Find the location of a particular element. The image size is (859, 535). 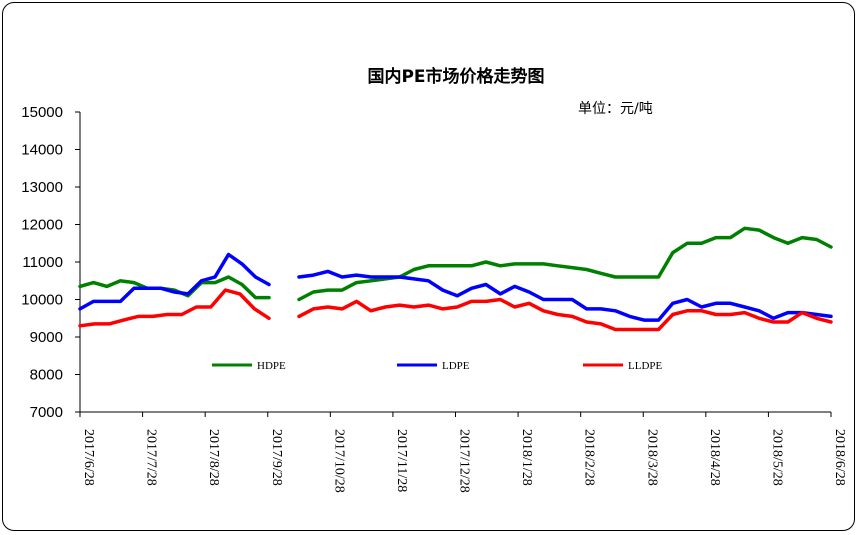

x-tick-label: 2018/1/28 is located at coordinates (526, 457).